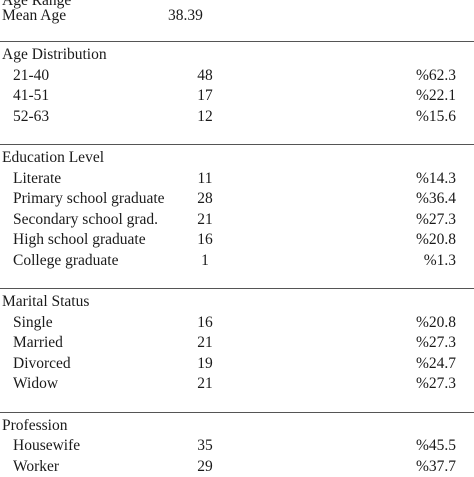 This screenshot has width=474, height=477. Describe the element at coordinates (237, 446) in the screenshot. I see `table-row: Housewife 35 %45.5` at that location.